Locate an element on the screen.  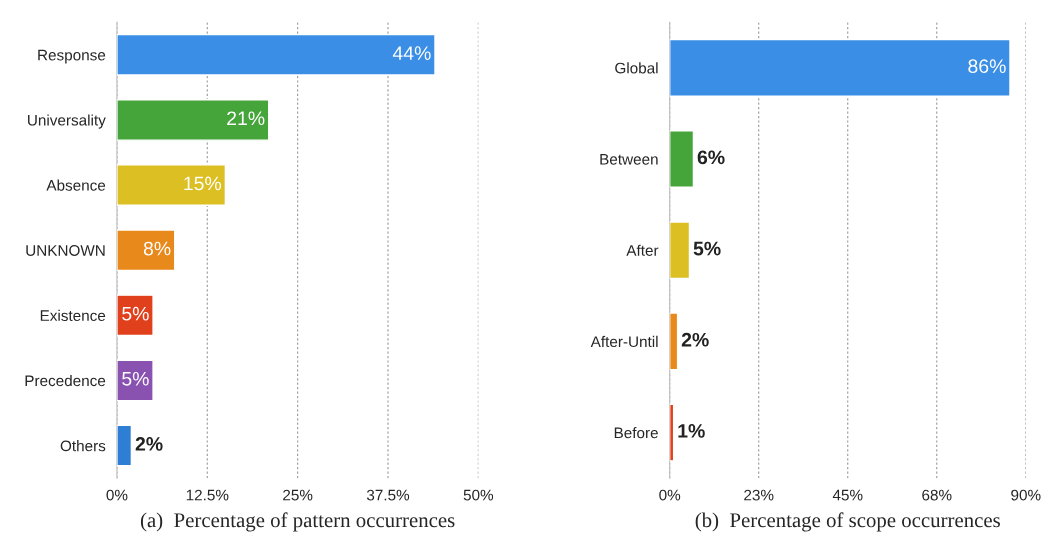
text: (b) Percentage of scope occurrences is located at coordinates (847, 522).